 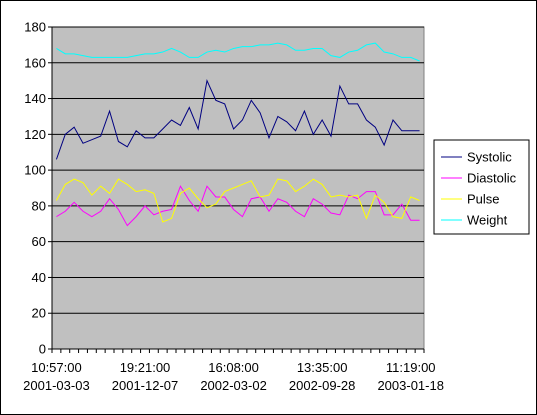 What do you see at coordinates (39, 277) in the screenshot?
I see `y-tick-label: 40` at bounding box center [39, 277].